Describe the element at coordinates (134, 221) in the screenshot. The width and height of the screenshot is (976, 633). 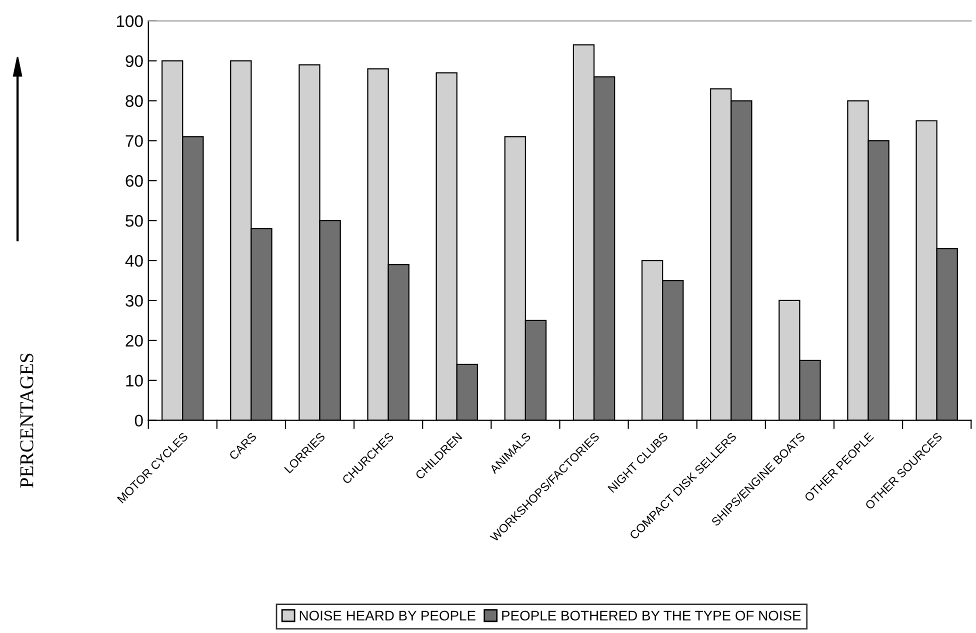
I see `y-tick-label: 50` at that location.